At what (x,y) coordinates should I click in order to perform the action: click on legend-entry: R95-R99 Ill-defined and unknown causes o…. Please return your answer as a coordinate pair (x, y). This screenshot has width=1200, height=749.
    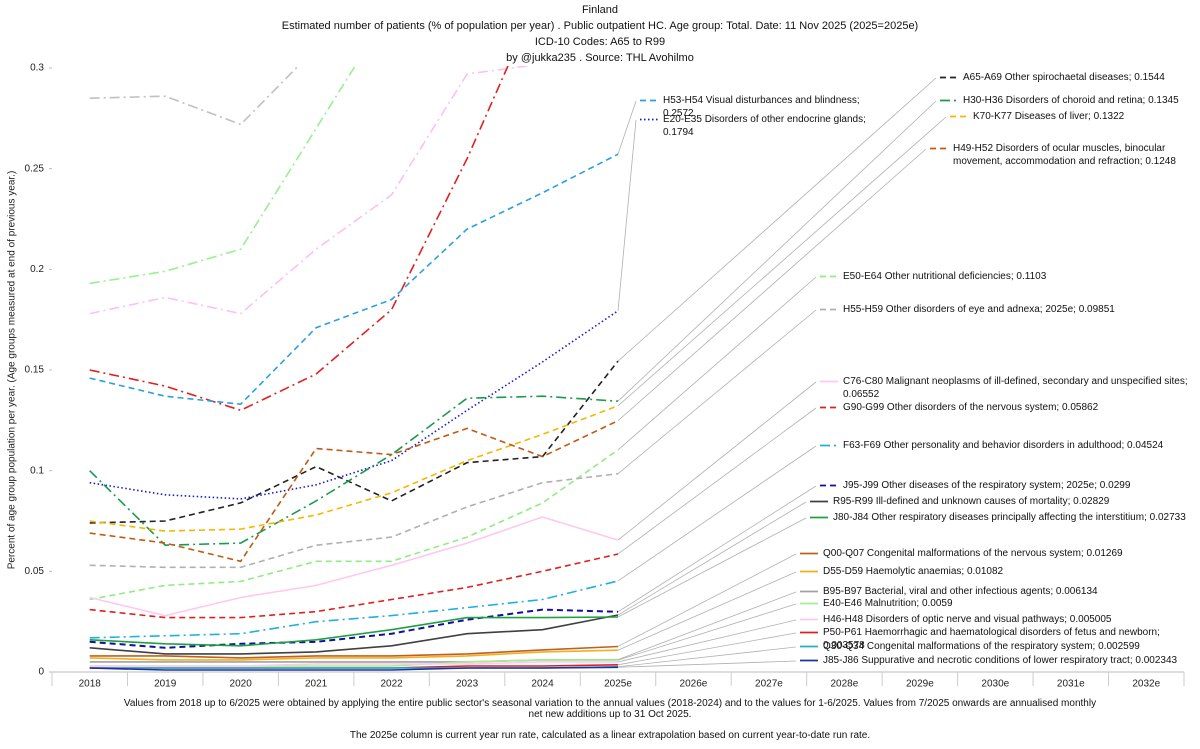
    Looking at the image, I should click on (1002, 501).